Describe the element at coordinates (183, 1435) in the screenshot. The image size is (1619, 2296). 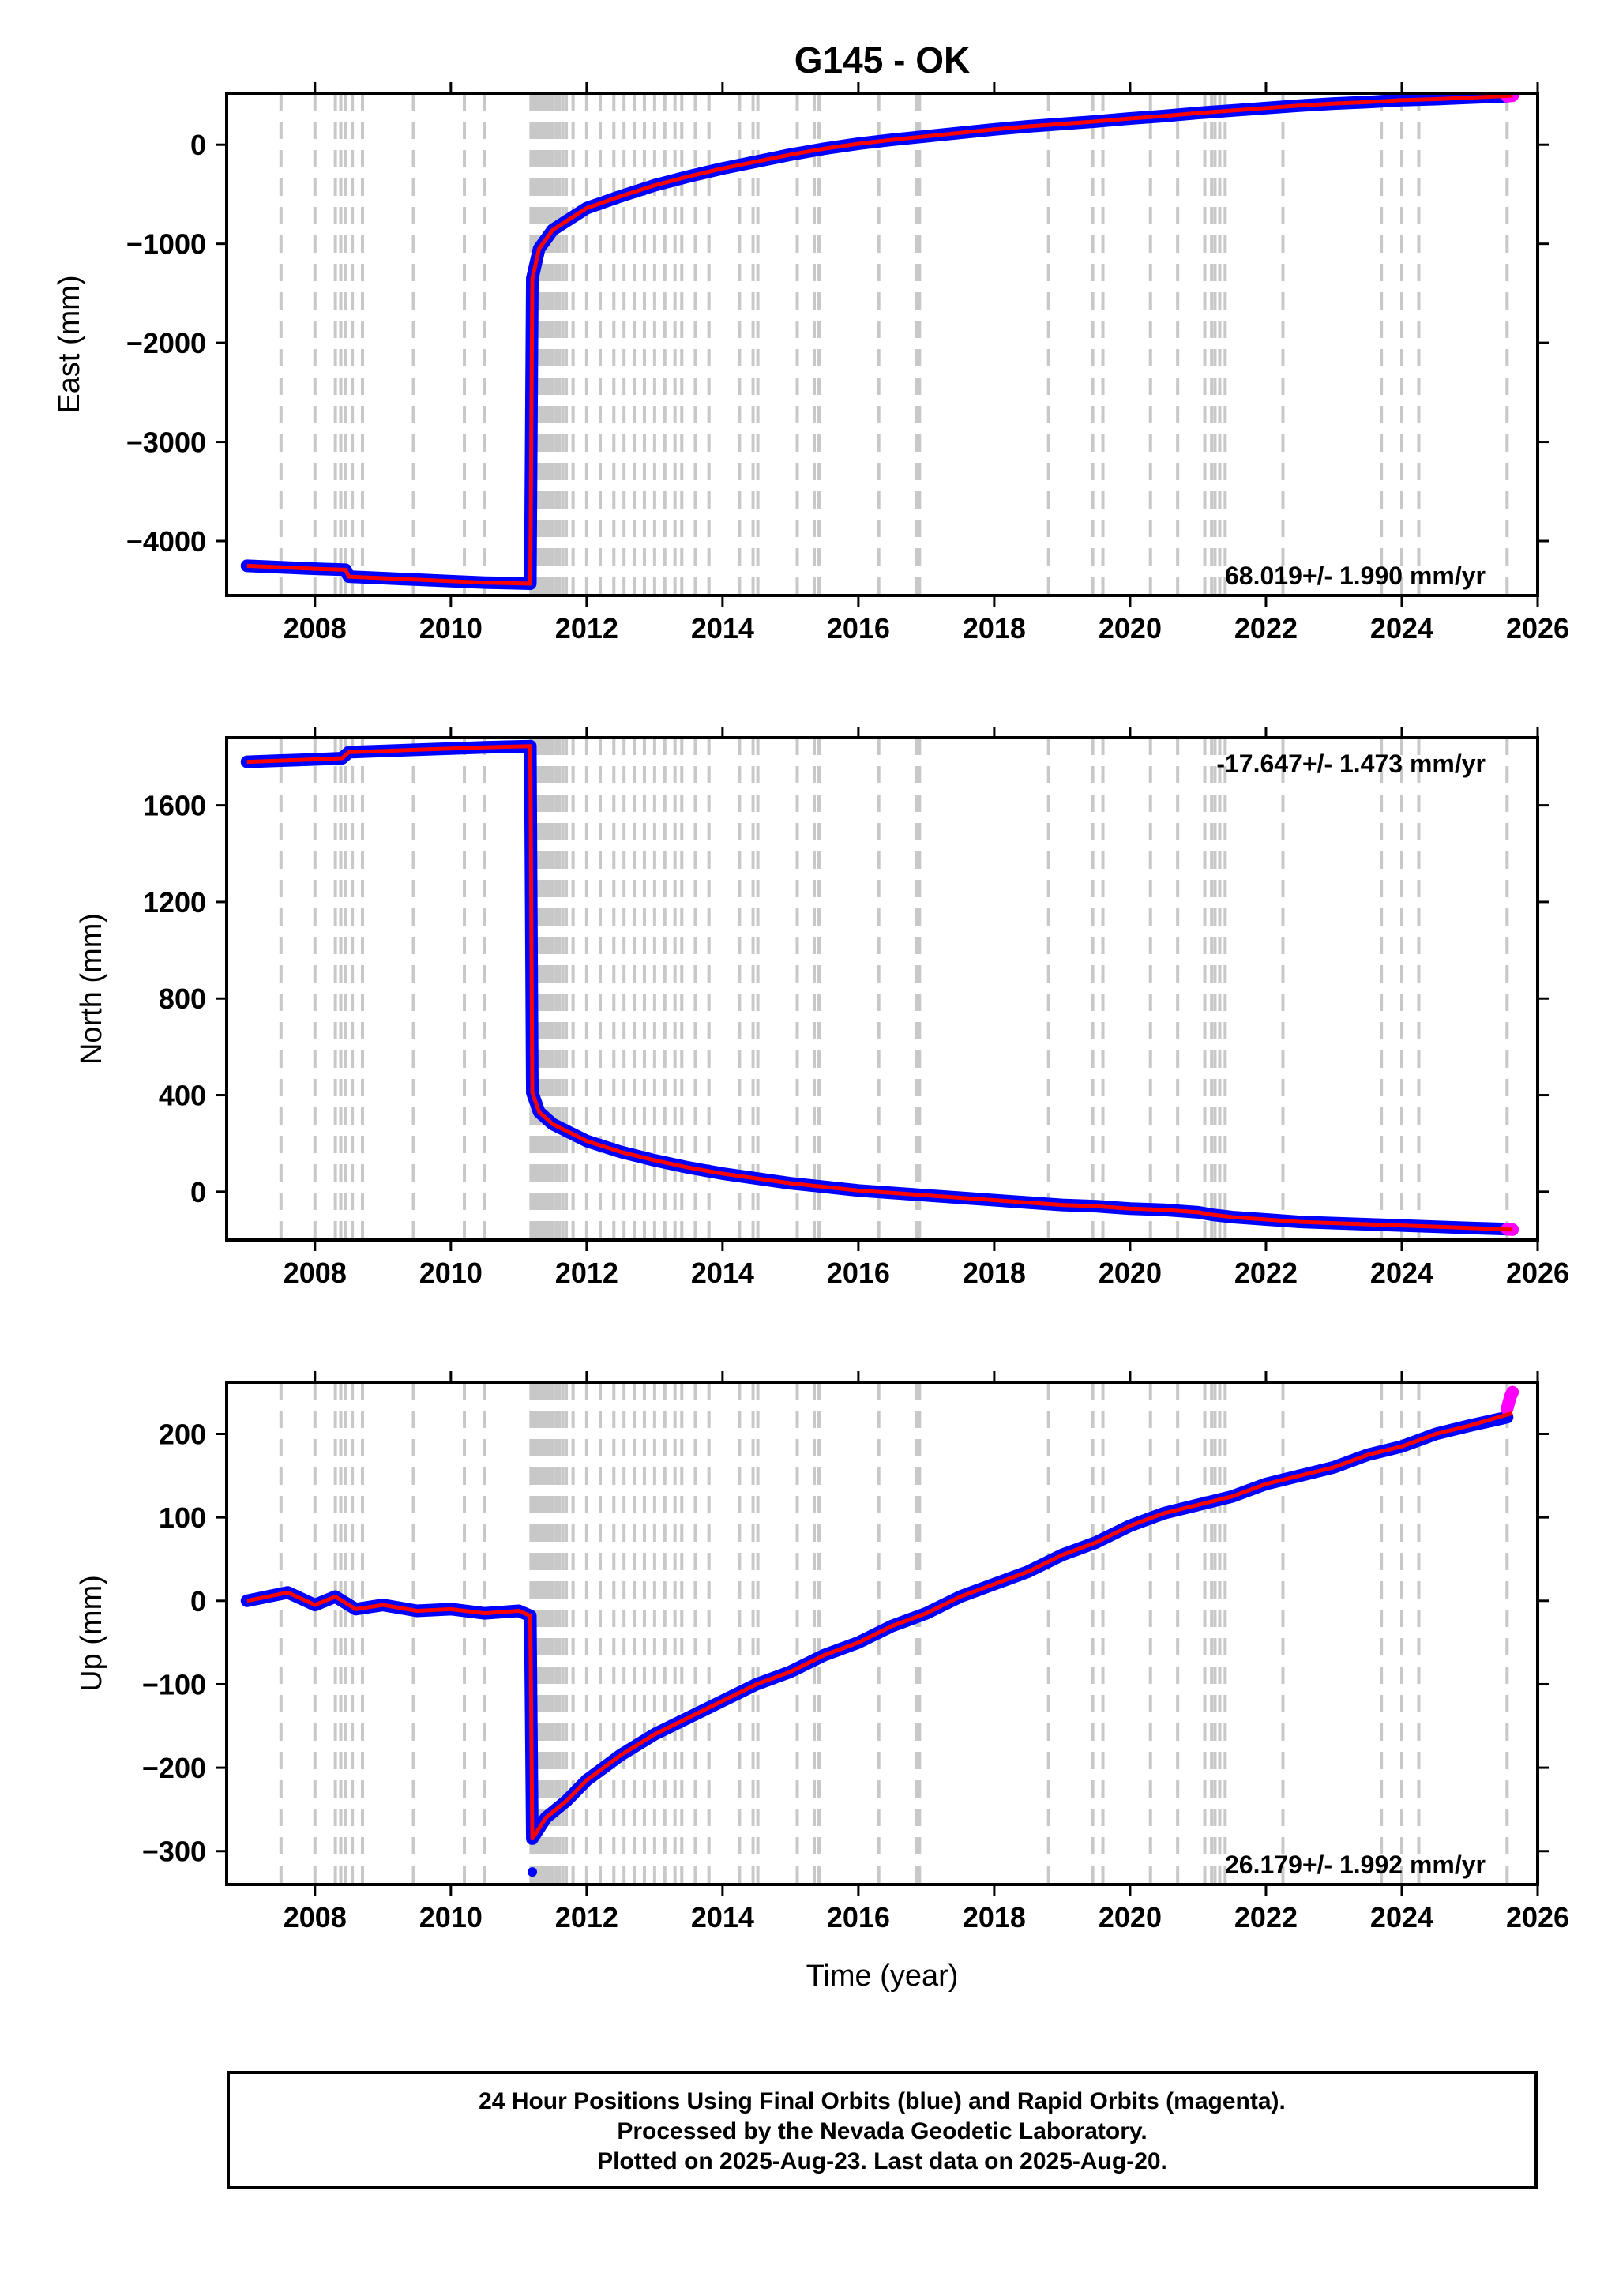
I see `y-tick-label: 200` at that location.